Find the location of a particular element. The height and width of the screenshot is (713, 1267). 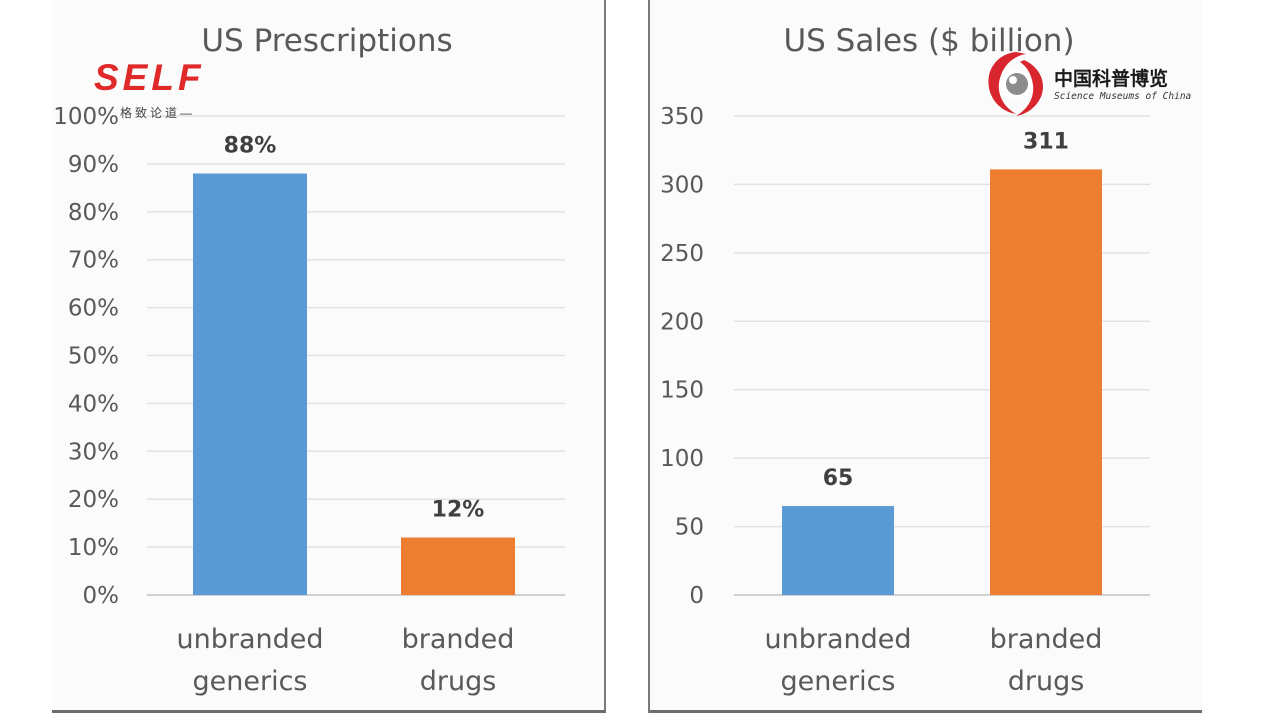

left-panel-border is located at coordinates (605, 356).